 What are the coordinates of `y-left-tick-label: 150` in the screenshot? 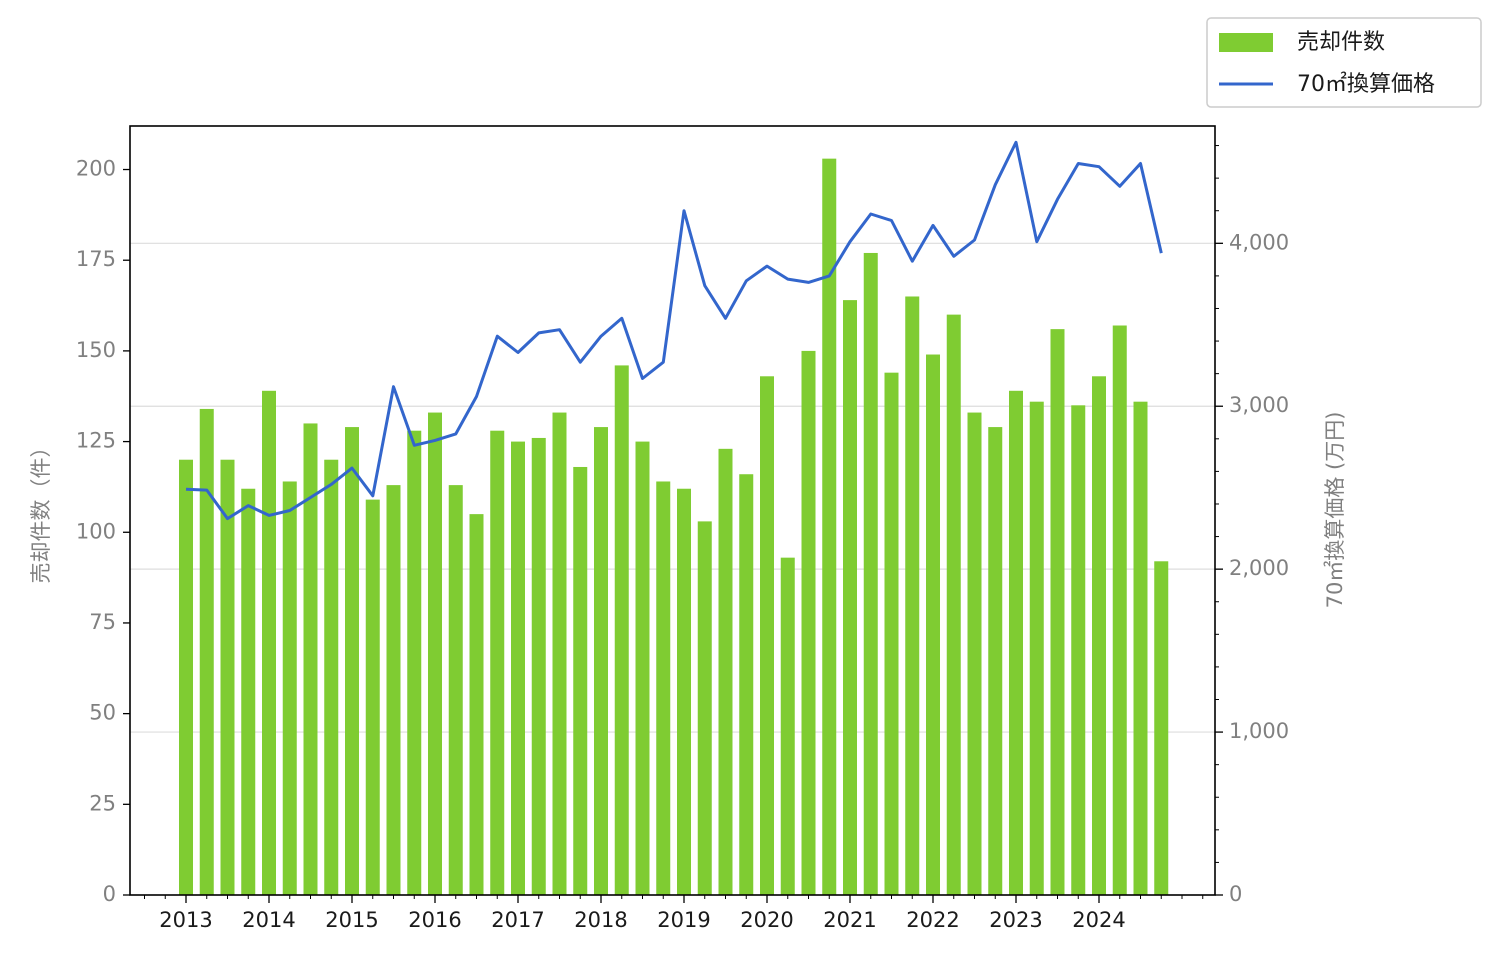 It's located at (96, 350).